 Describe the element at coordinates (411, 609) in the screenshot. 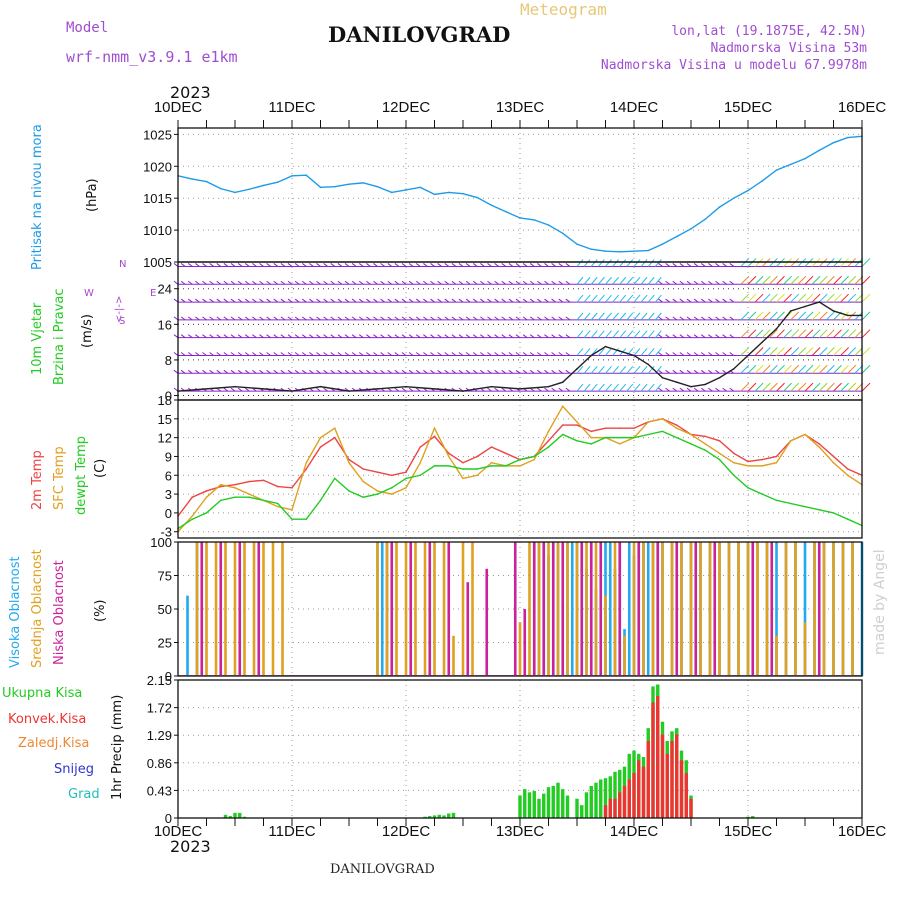

I see `bar-niska-oblacnost` at that location.